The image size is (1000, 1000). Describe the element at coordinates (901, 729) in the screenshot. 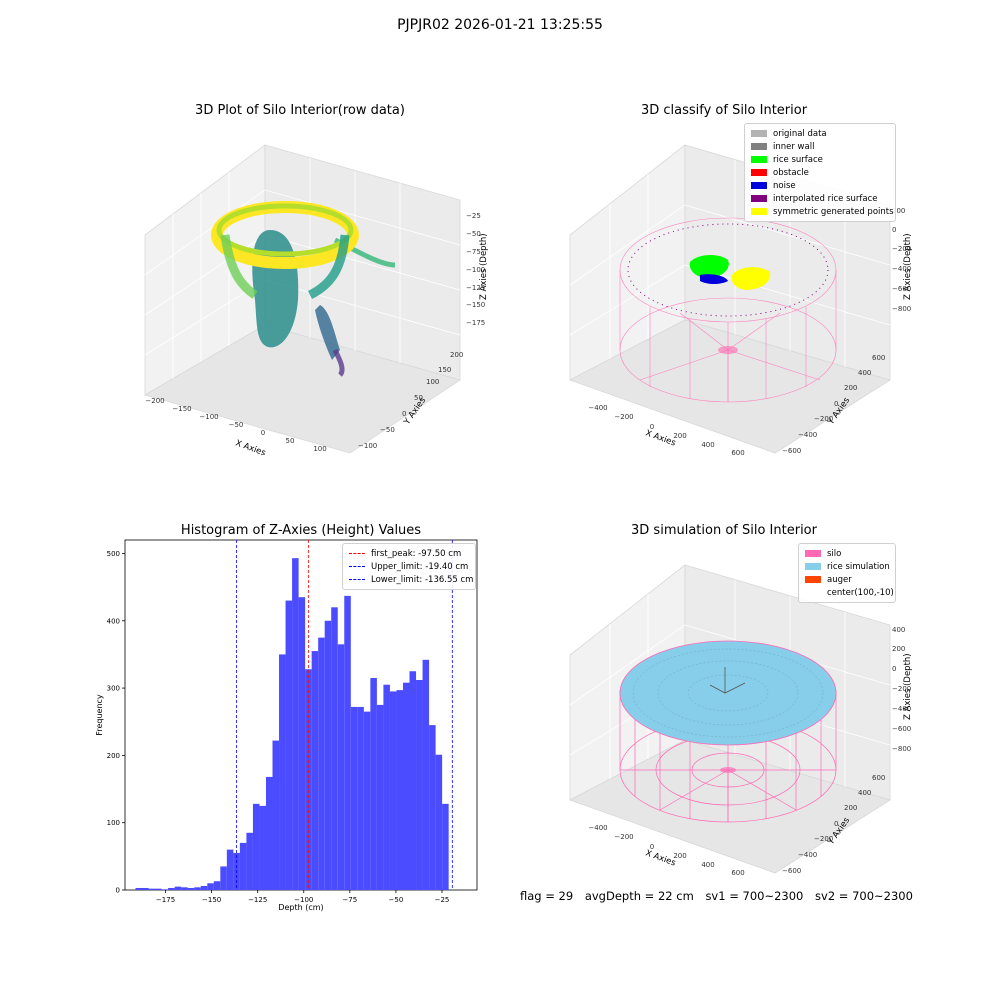

I see `sim-ztick: −600` at that location.